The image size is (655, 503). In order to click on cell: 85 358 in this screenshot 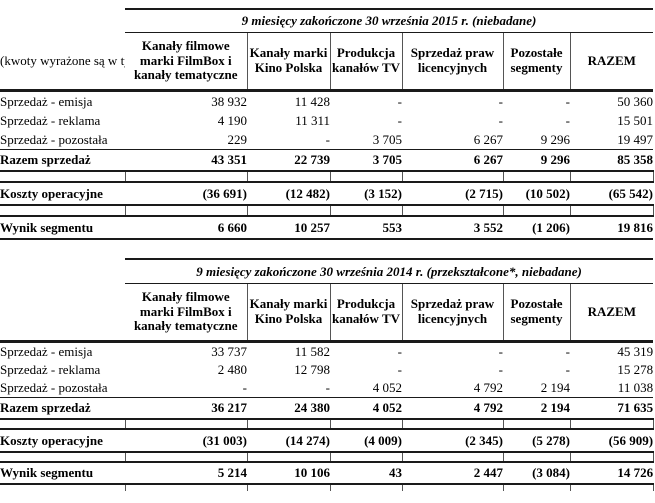, I will do `click(612, 160)`.